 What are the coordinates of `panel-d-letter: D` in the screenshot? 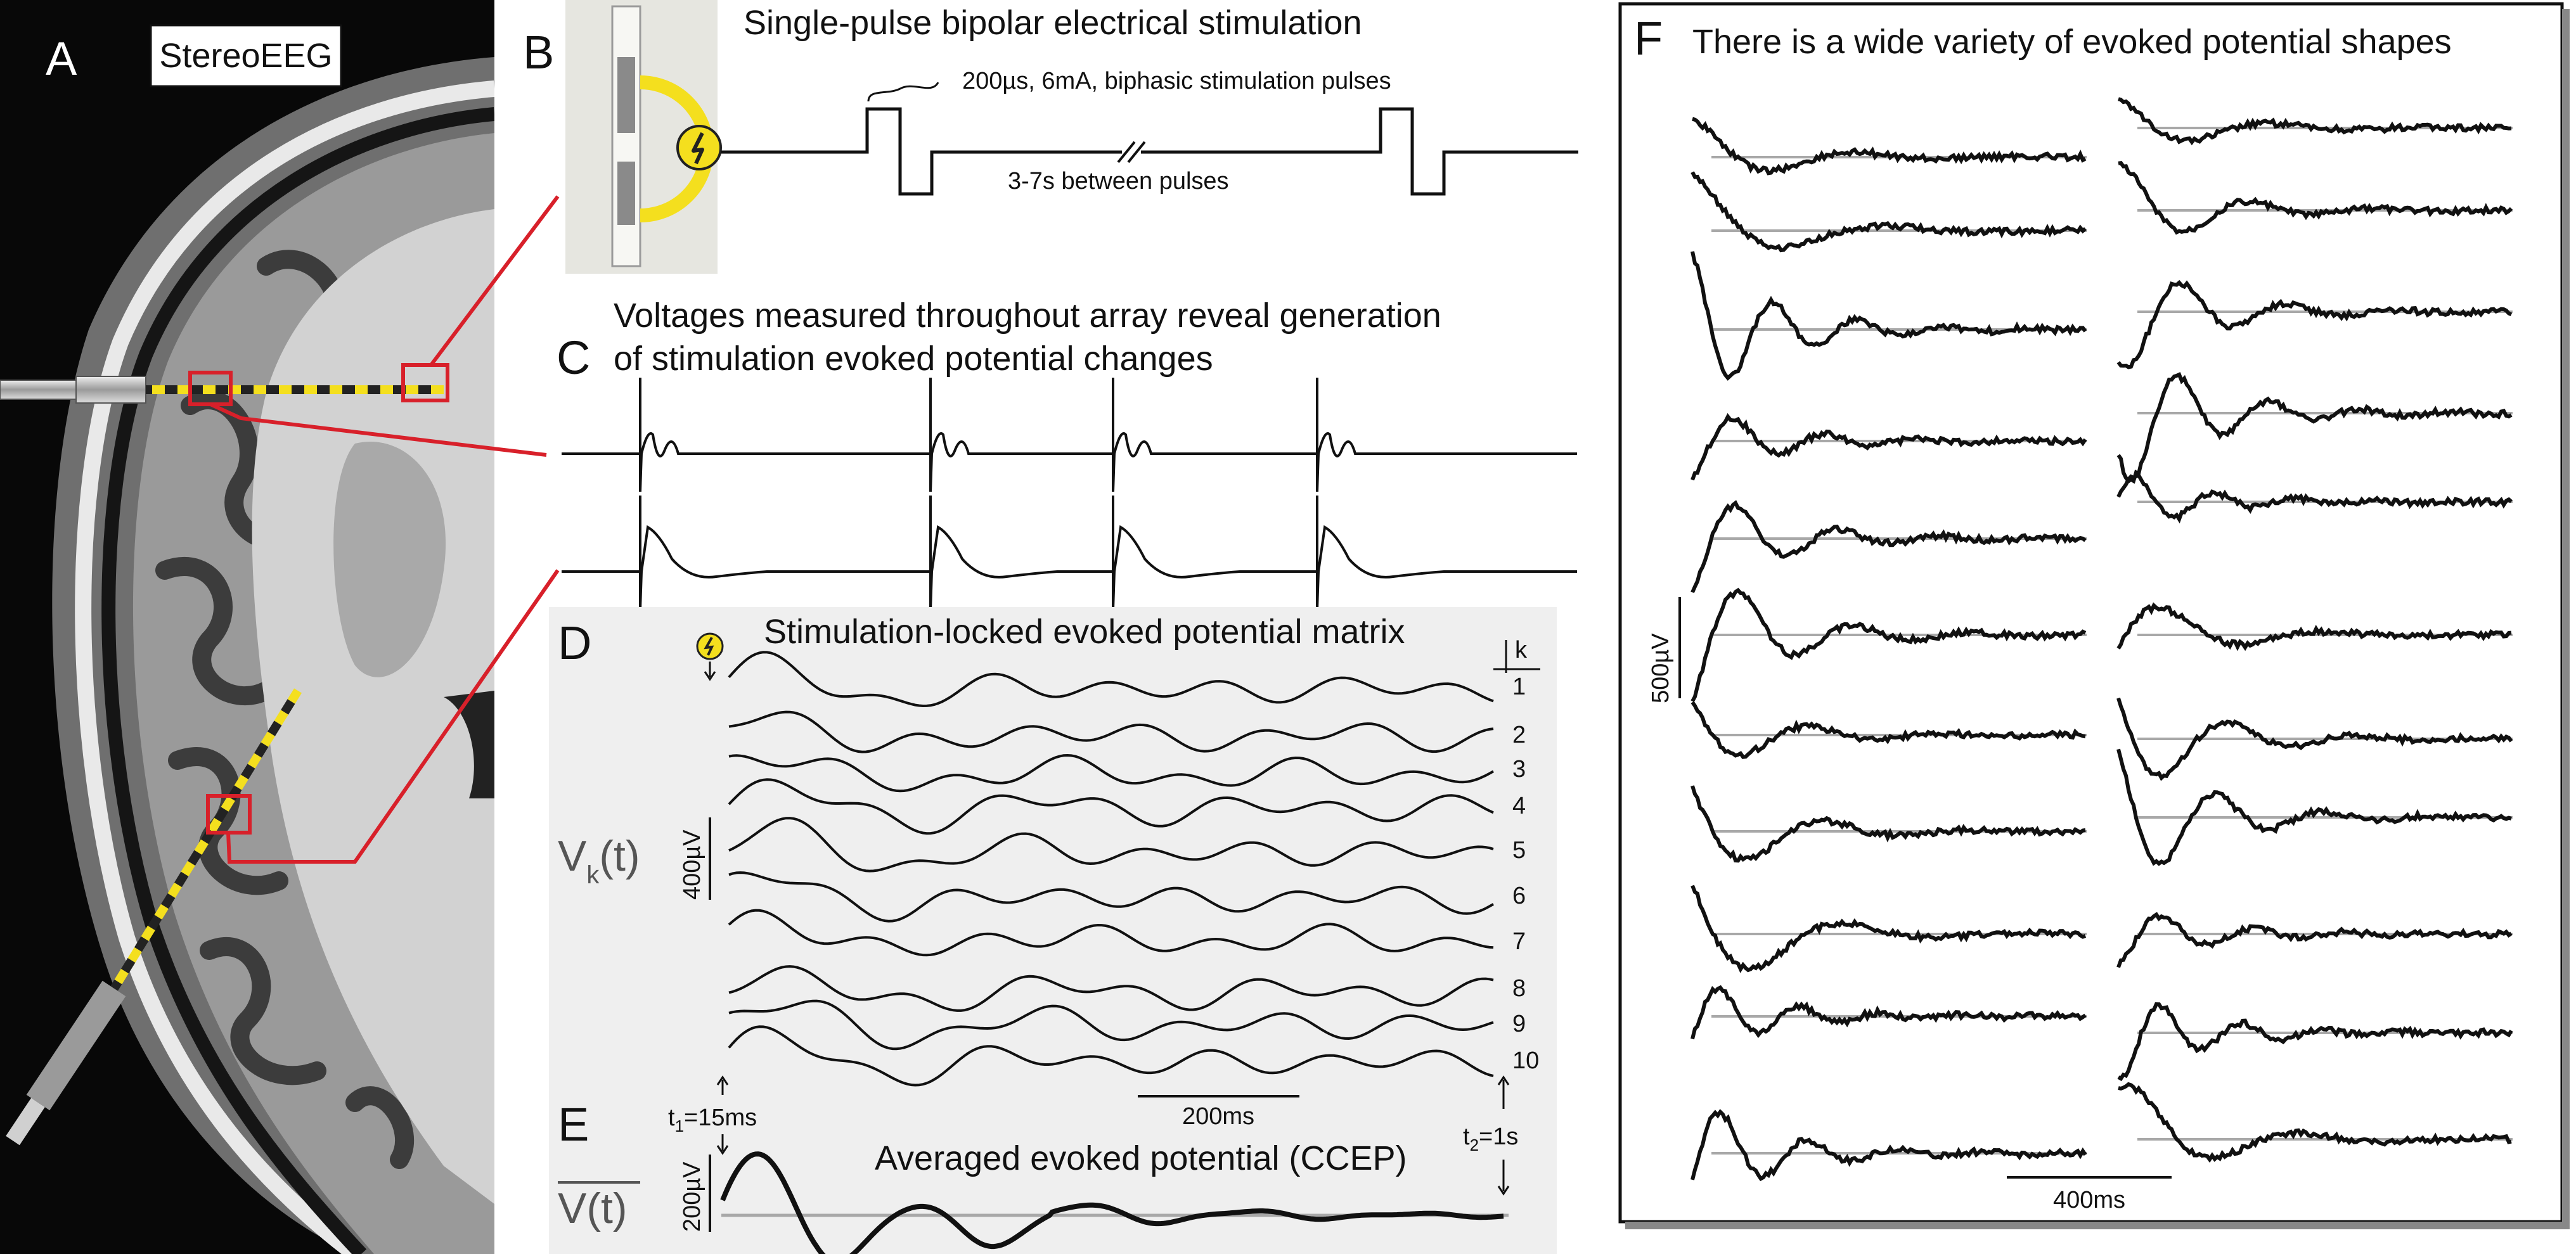 It's located at (574, 643).